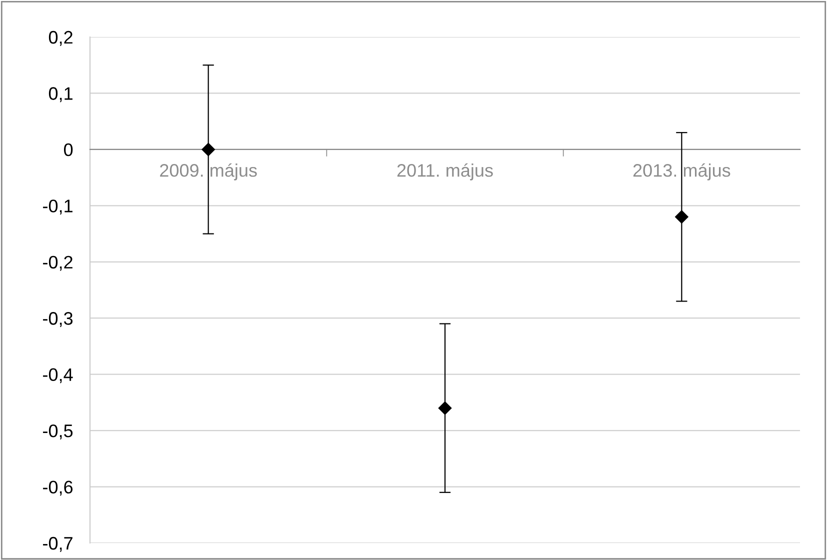  Describe the element at coordinates (58, 376) in the screenshot. I see `y-tick-label: -0,4` at that location.